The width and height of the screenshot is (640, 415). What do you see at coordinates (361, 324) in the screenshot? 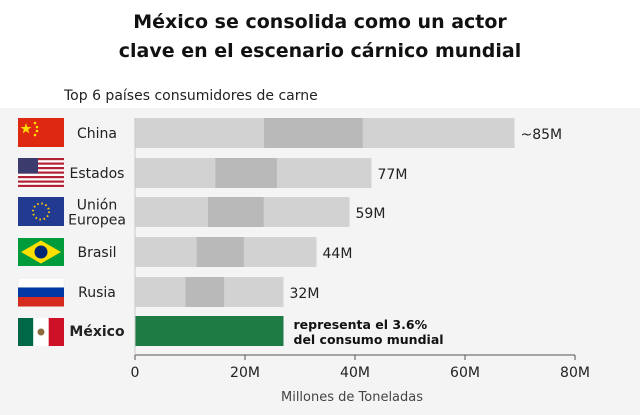
I see `annotation-line-1: representa el 3.6%` at bounding box center [361, 324].